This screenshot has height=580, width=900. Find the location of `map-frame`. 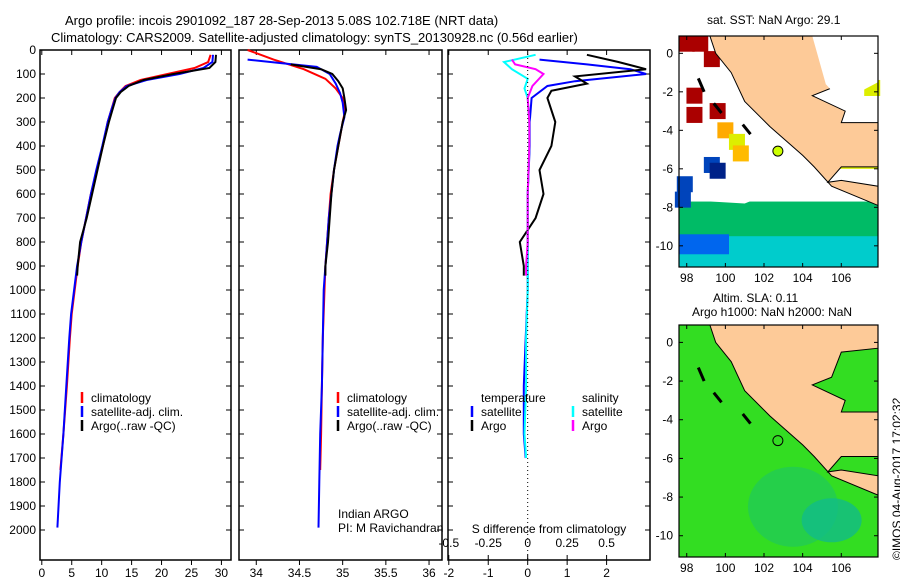

map-frame is located at coordinates (778, 151).